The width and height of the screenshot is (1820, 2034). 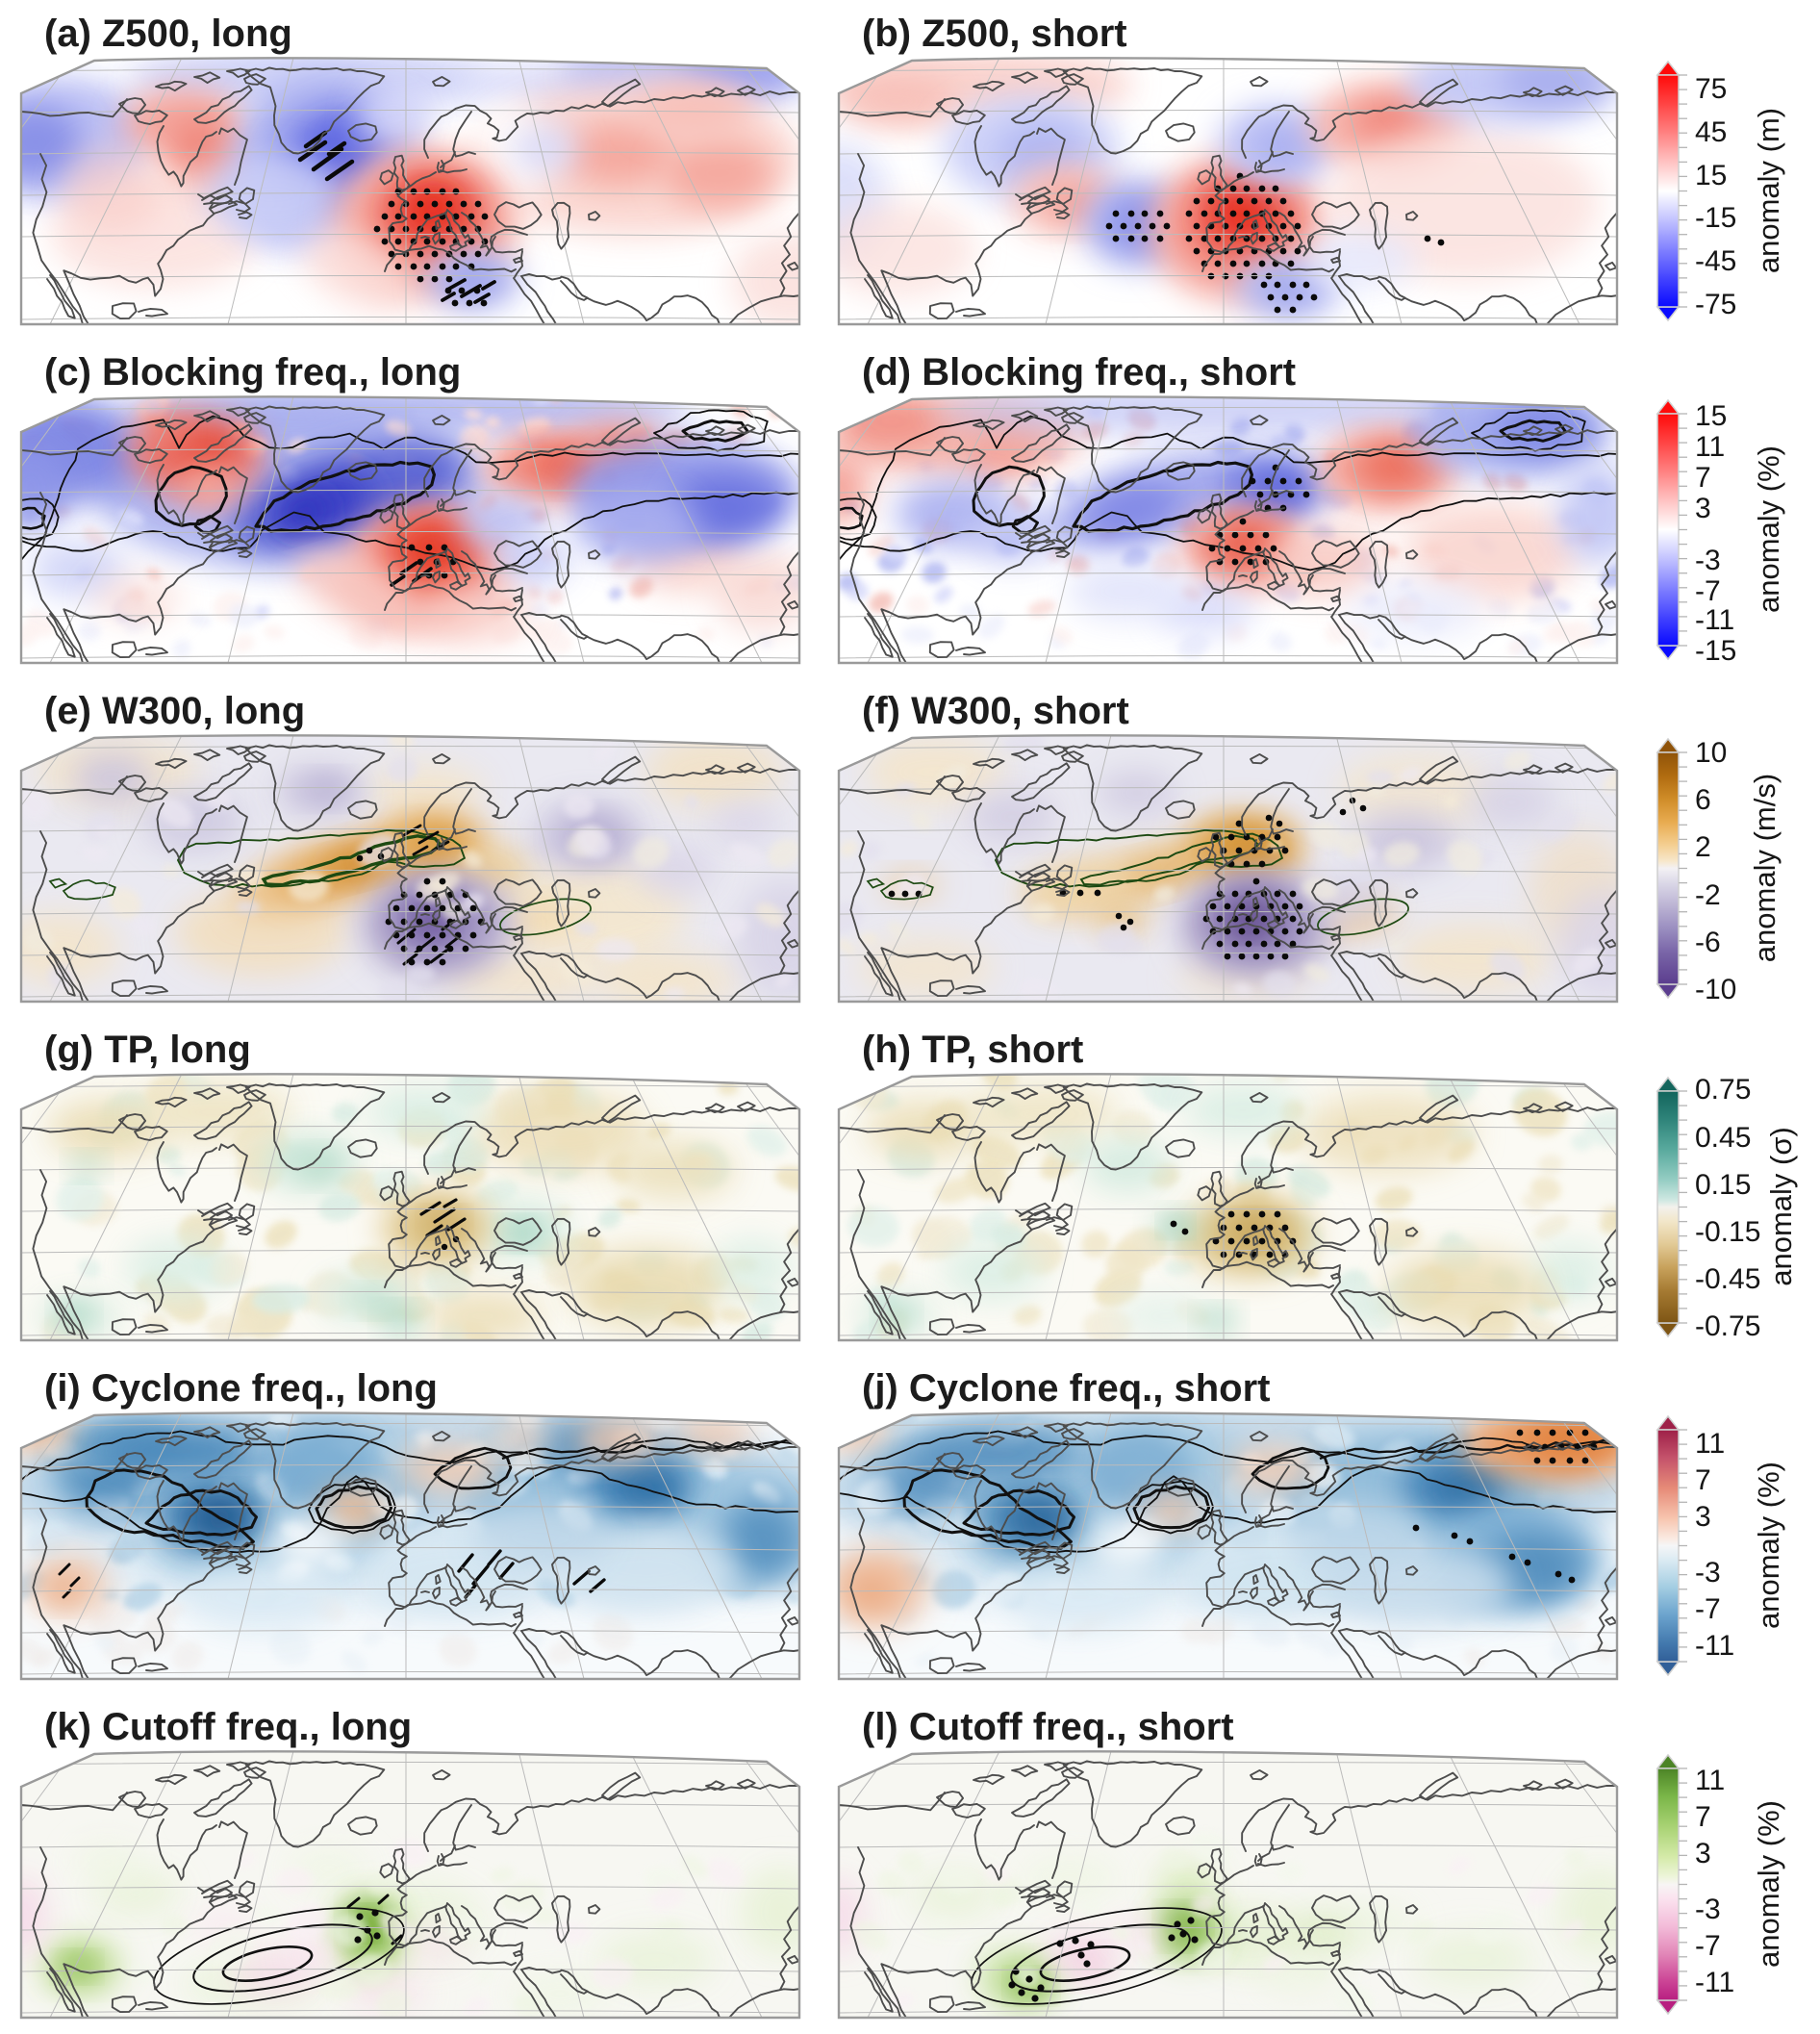 What do you see at coordinates (175, 711) in the screenshot?
I see `svg-text: (e) W300, long` at bounding box center [175, 711].